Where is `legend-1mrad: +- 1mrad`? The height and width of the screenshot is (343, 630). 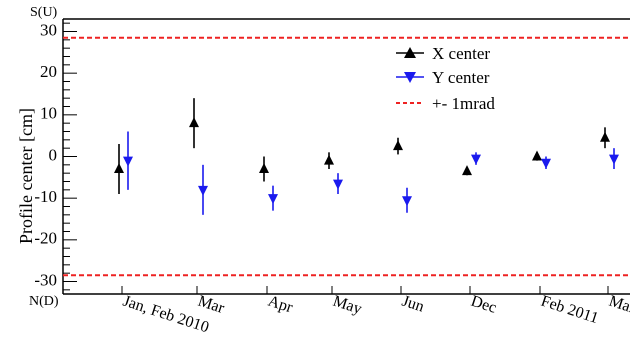 legend-1mrad: +- 1mrad is located at coordinates (445, 103).